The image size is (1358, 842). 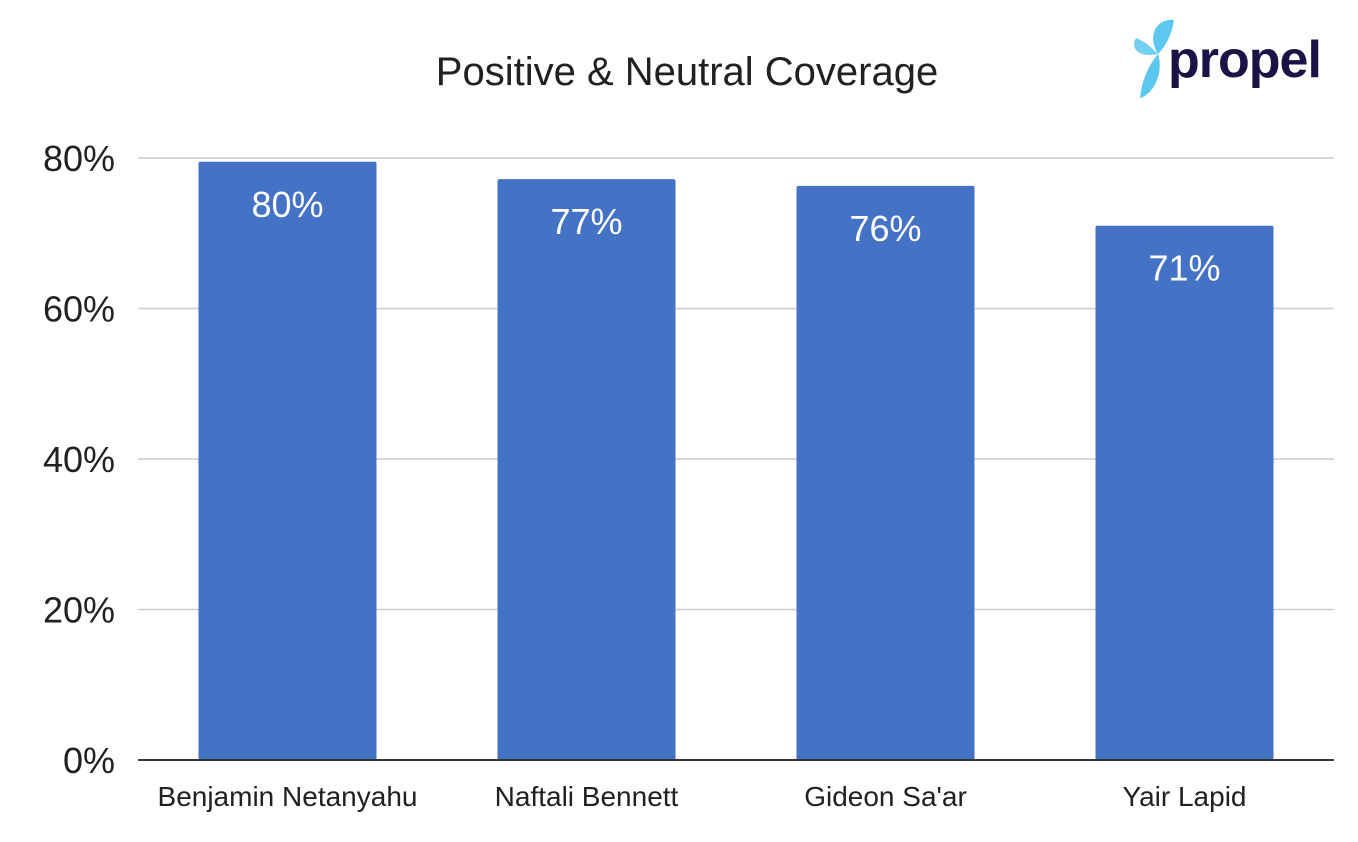 I want to click on data-label: 76%, so click(x=885, y=228).